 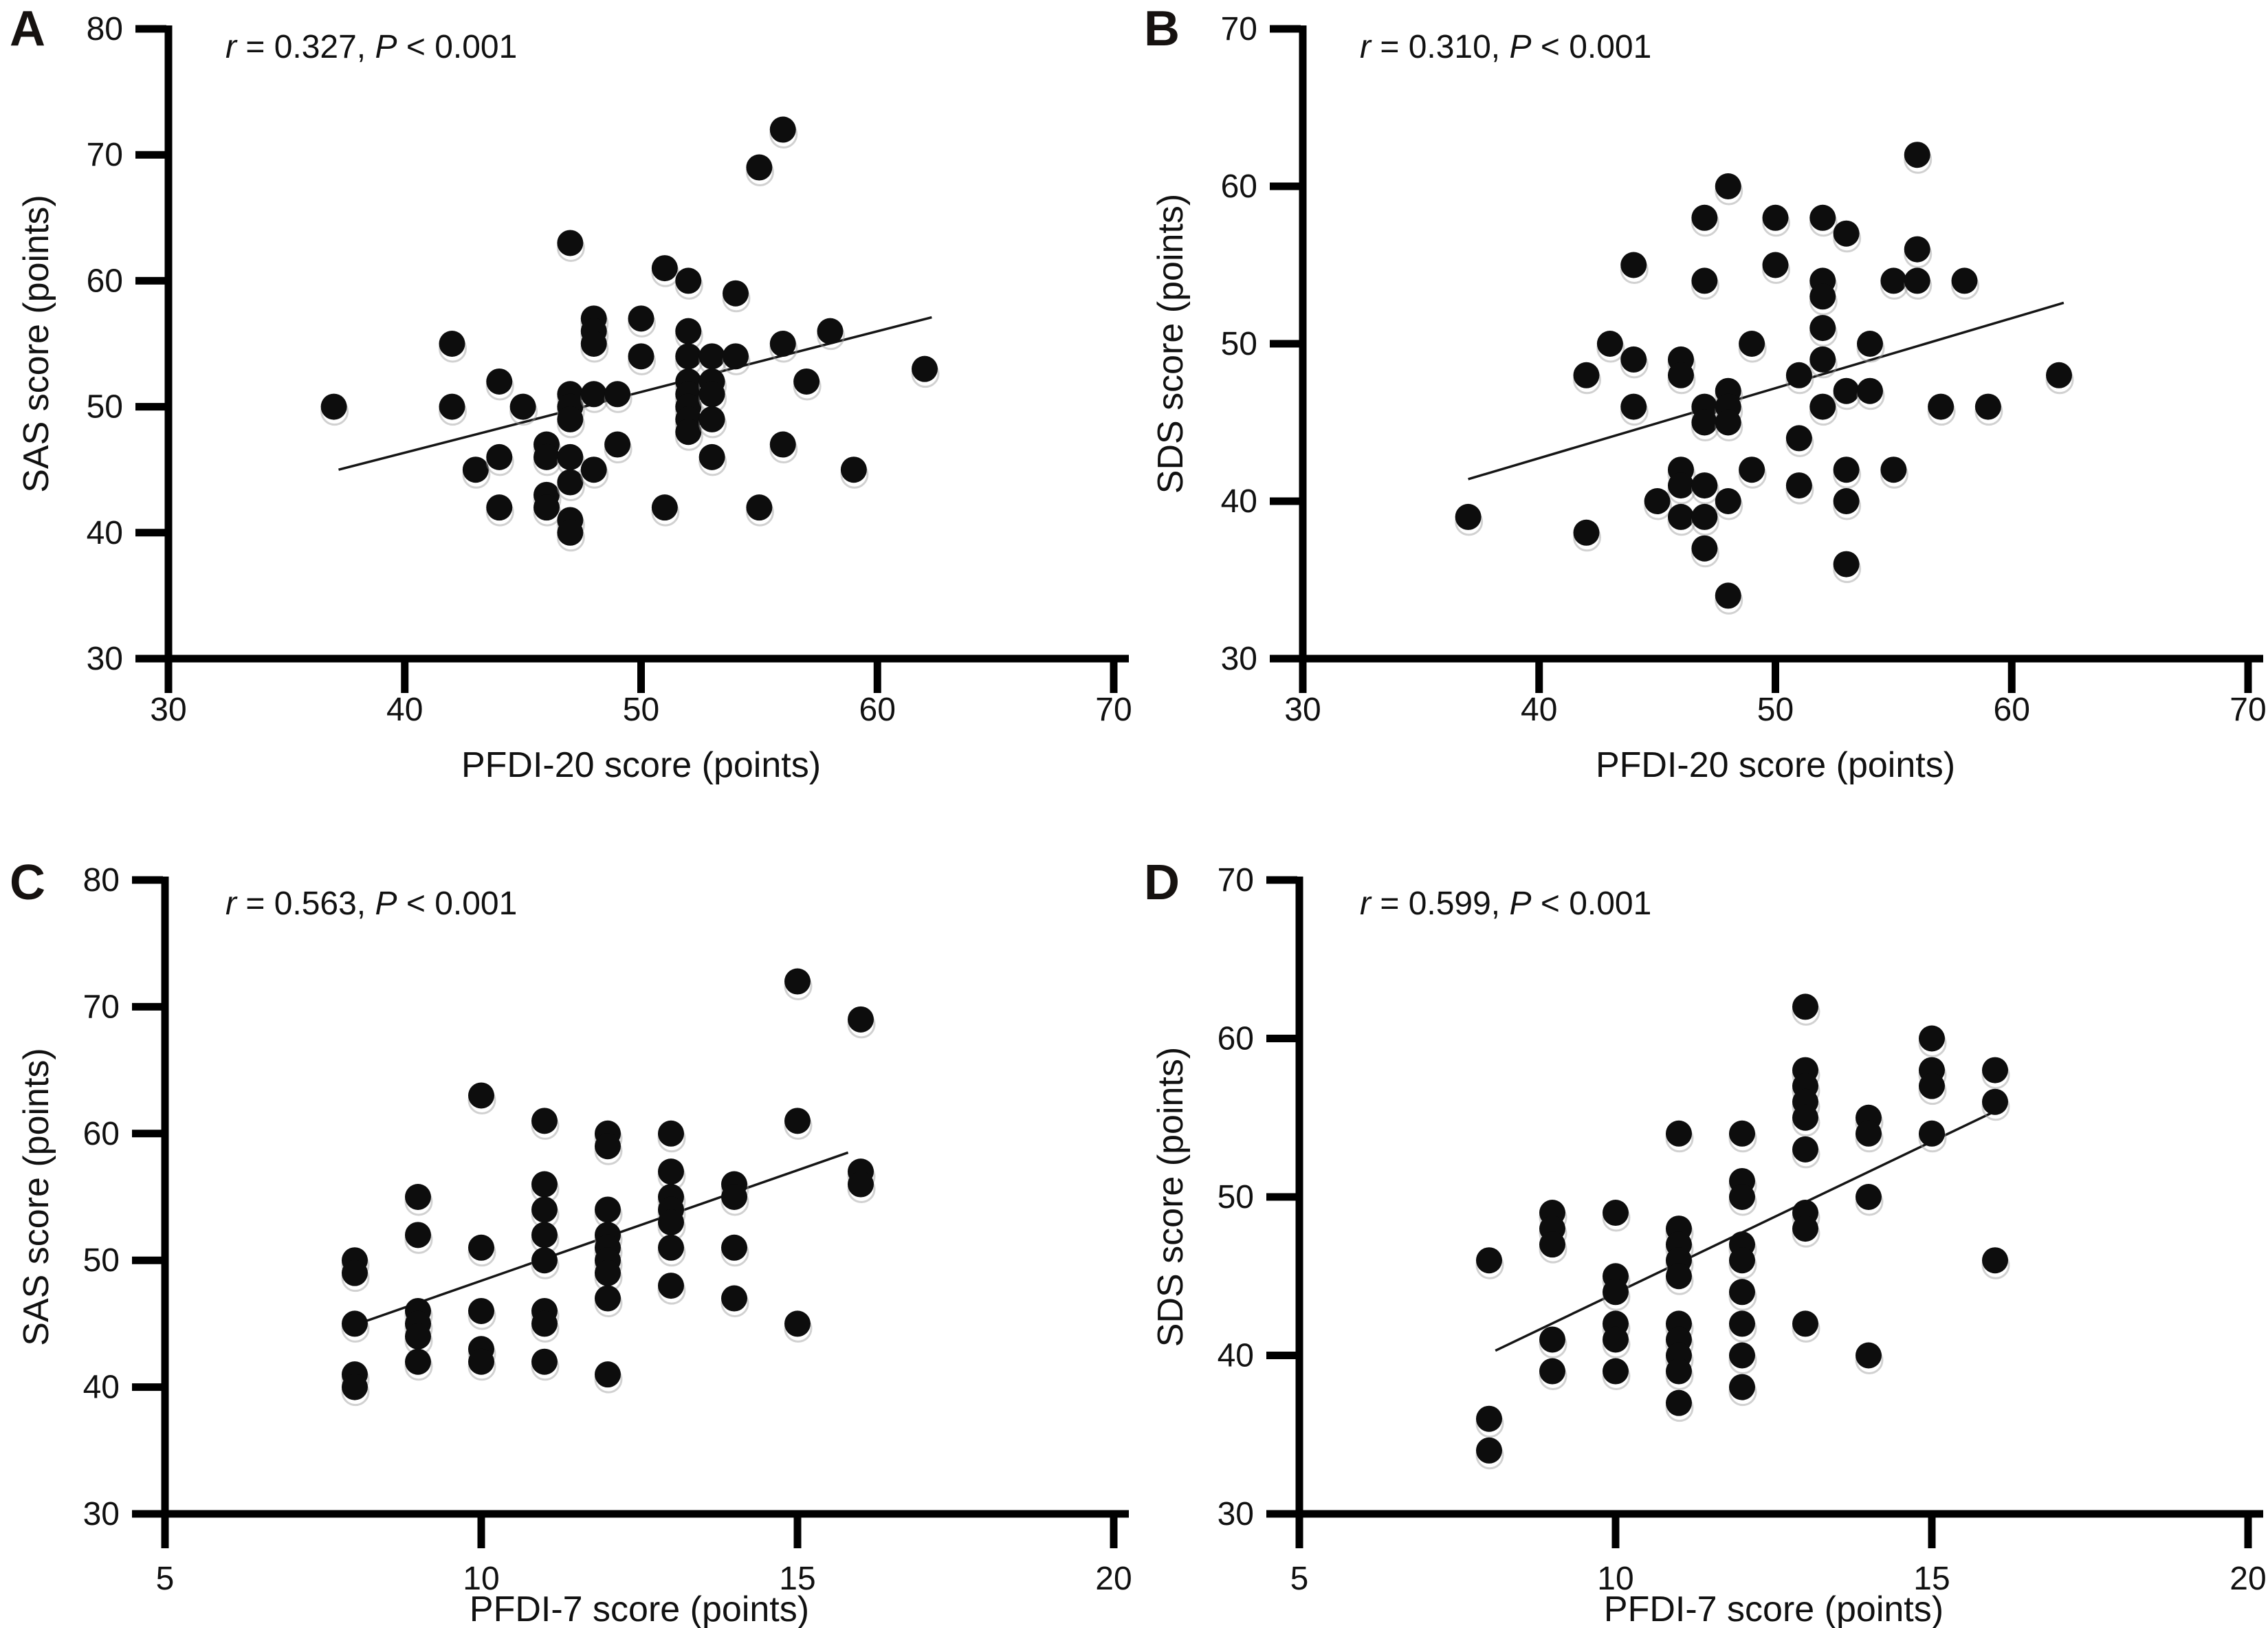 What do you see at coordinates (641, 710) in the screenshot?
I see `x-tick-label: 50` at bounding box center [641, 710].